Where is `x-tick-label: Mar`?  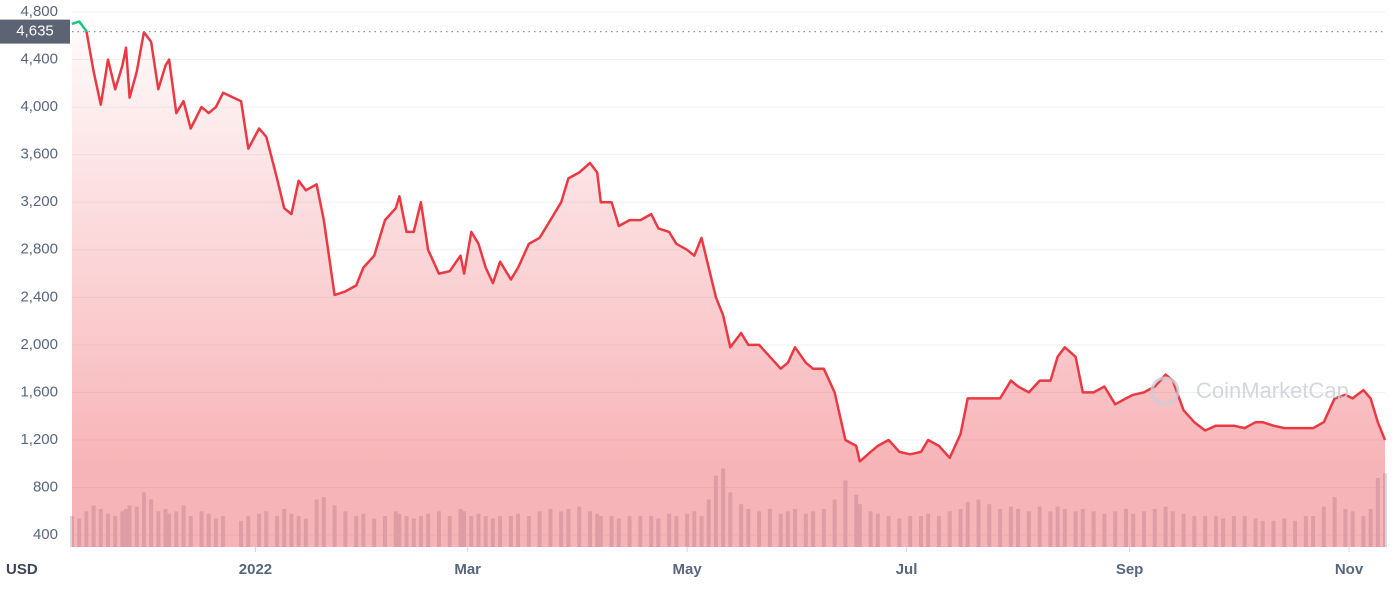
x-tick-label: Mar is located at coordinates (467, 569).